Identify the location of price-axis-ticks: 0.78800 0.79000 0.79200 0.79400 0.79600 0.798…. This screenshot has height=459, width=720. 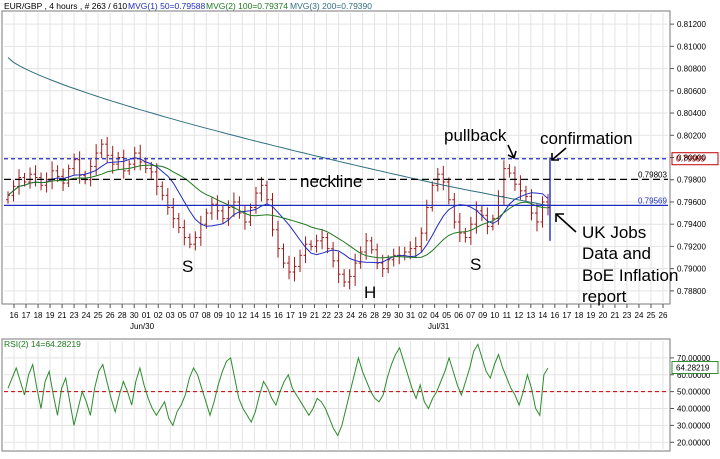
(688, 158).